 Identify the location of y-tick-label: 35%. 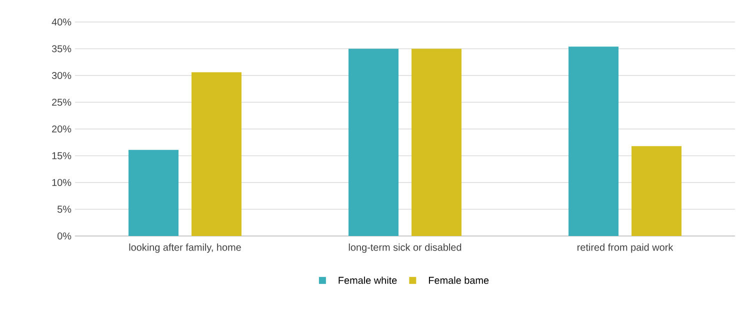
(62, 48).